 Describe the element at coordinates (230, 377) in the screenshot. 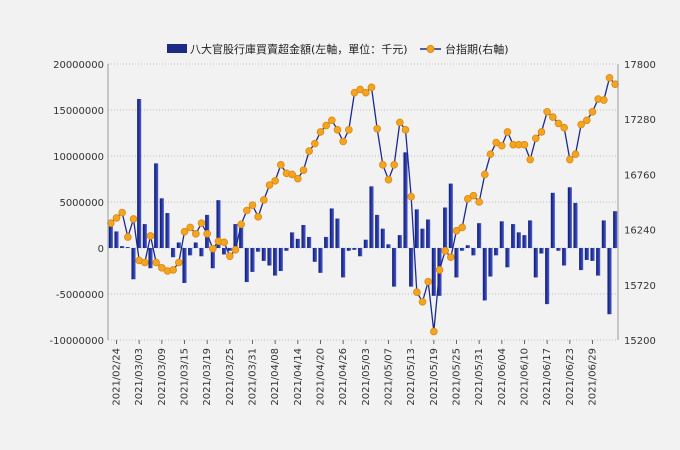

I see `x-tick-label: 2021/03/25` at that location.